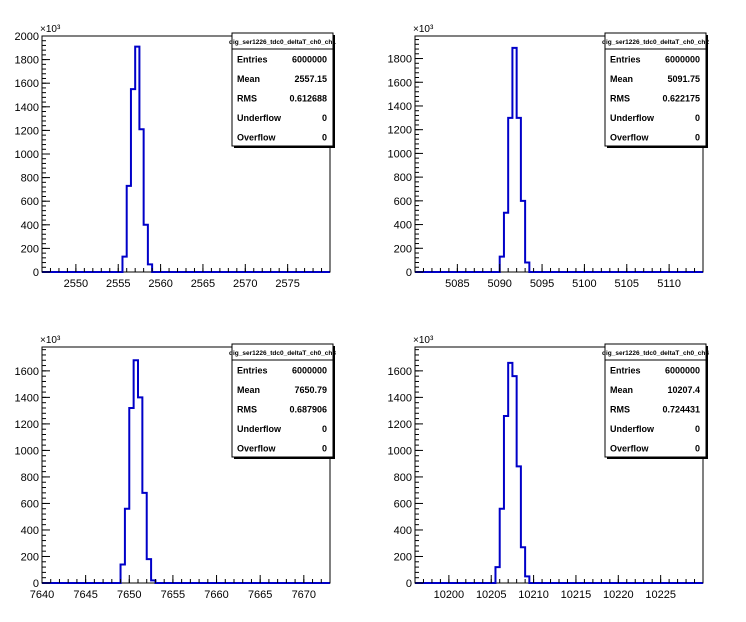 Image resolution: width=746 pixels, height=622 pixels. What do you see at coordinates (683, 79) in the screenshot?
I see `stats-value: 5091.75` at bounding box center [683, 79].